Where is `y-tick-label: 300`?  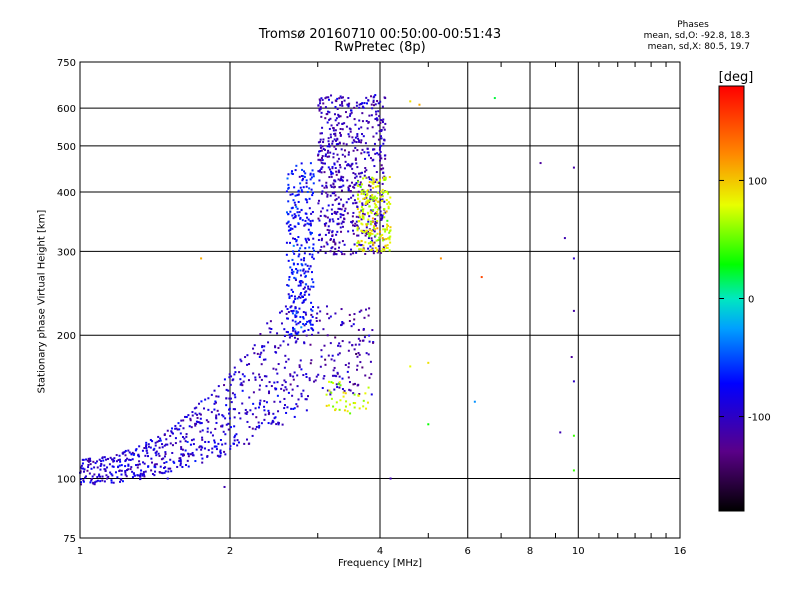
y-tick-label: 300 is located at coordinates (66, 252).